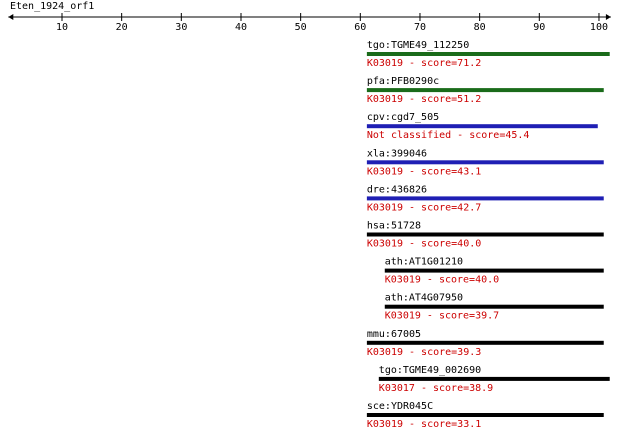  I want to click on hit-label: dre:436826, so click(397, 189).